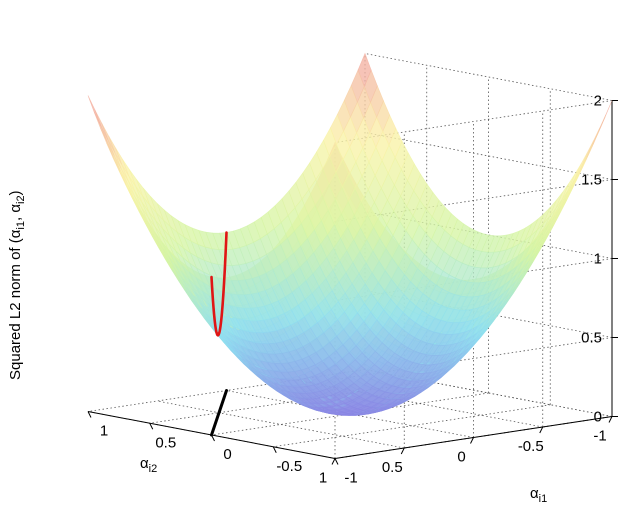 Image resolution: width=640 pixels, height=515 pixels. I want to click on y-tick-label: -1, so click(599, 436).